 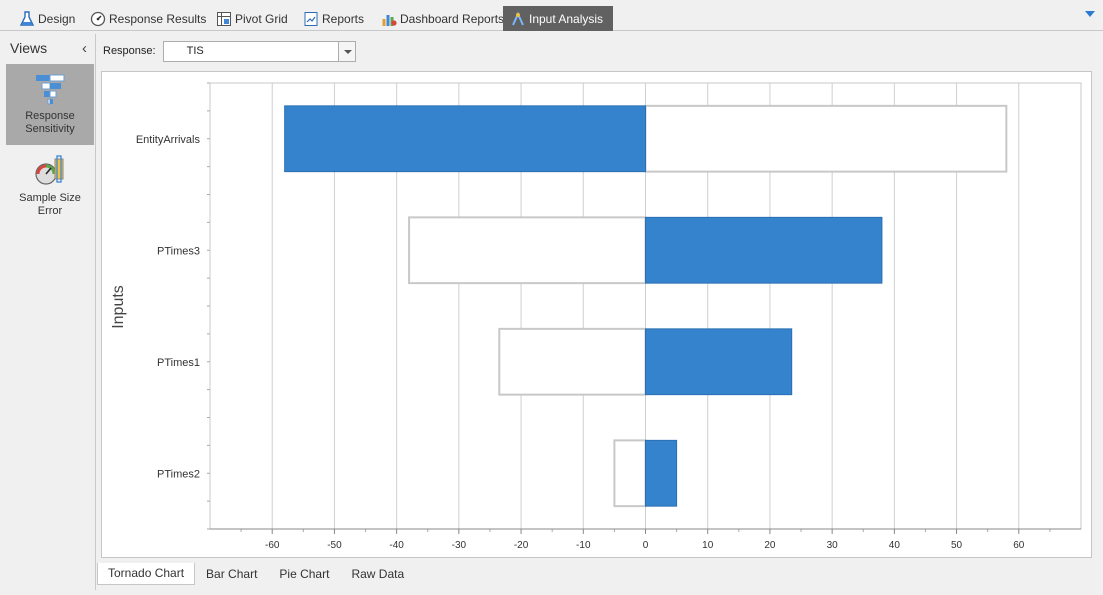 What do you see at coordinates (26, 18) in the screenshot?
I see `flask-icon` at bounding box center [26, 18].